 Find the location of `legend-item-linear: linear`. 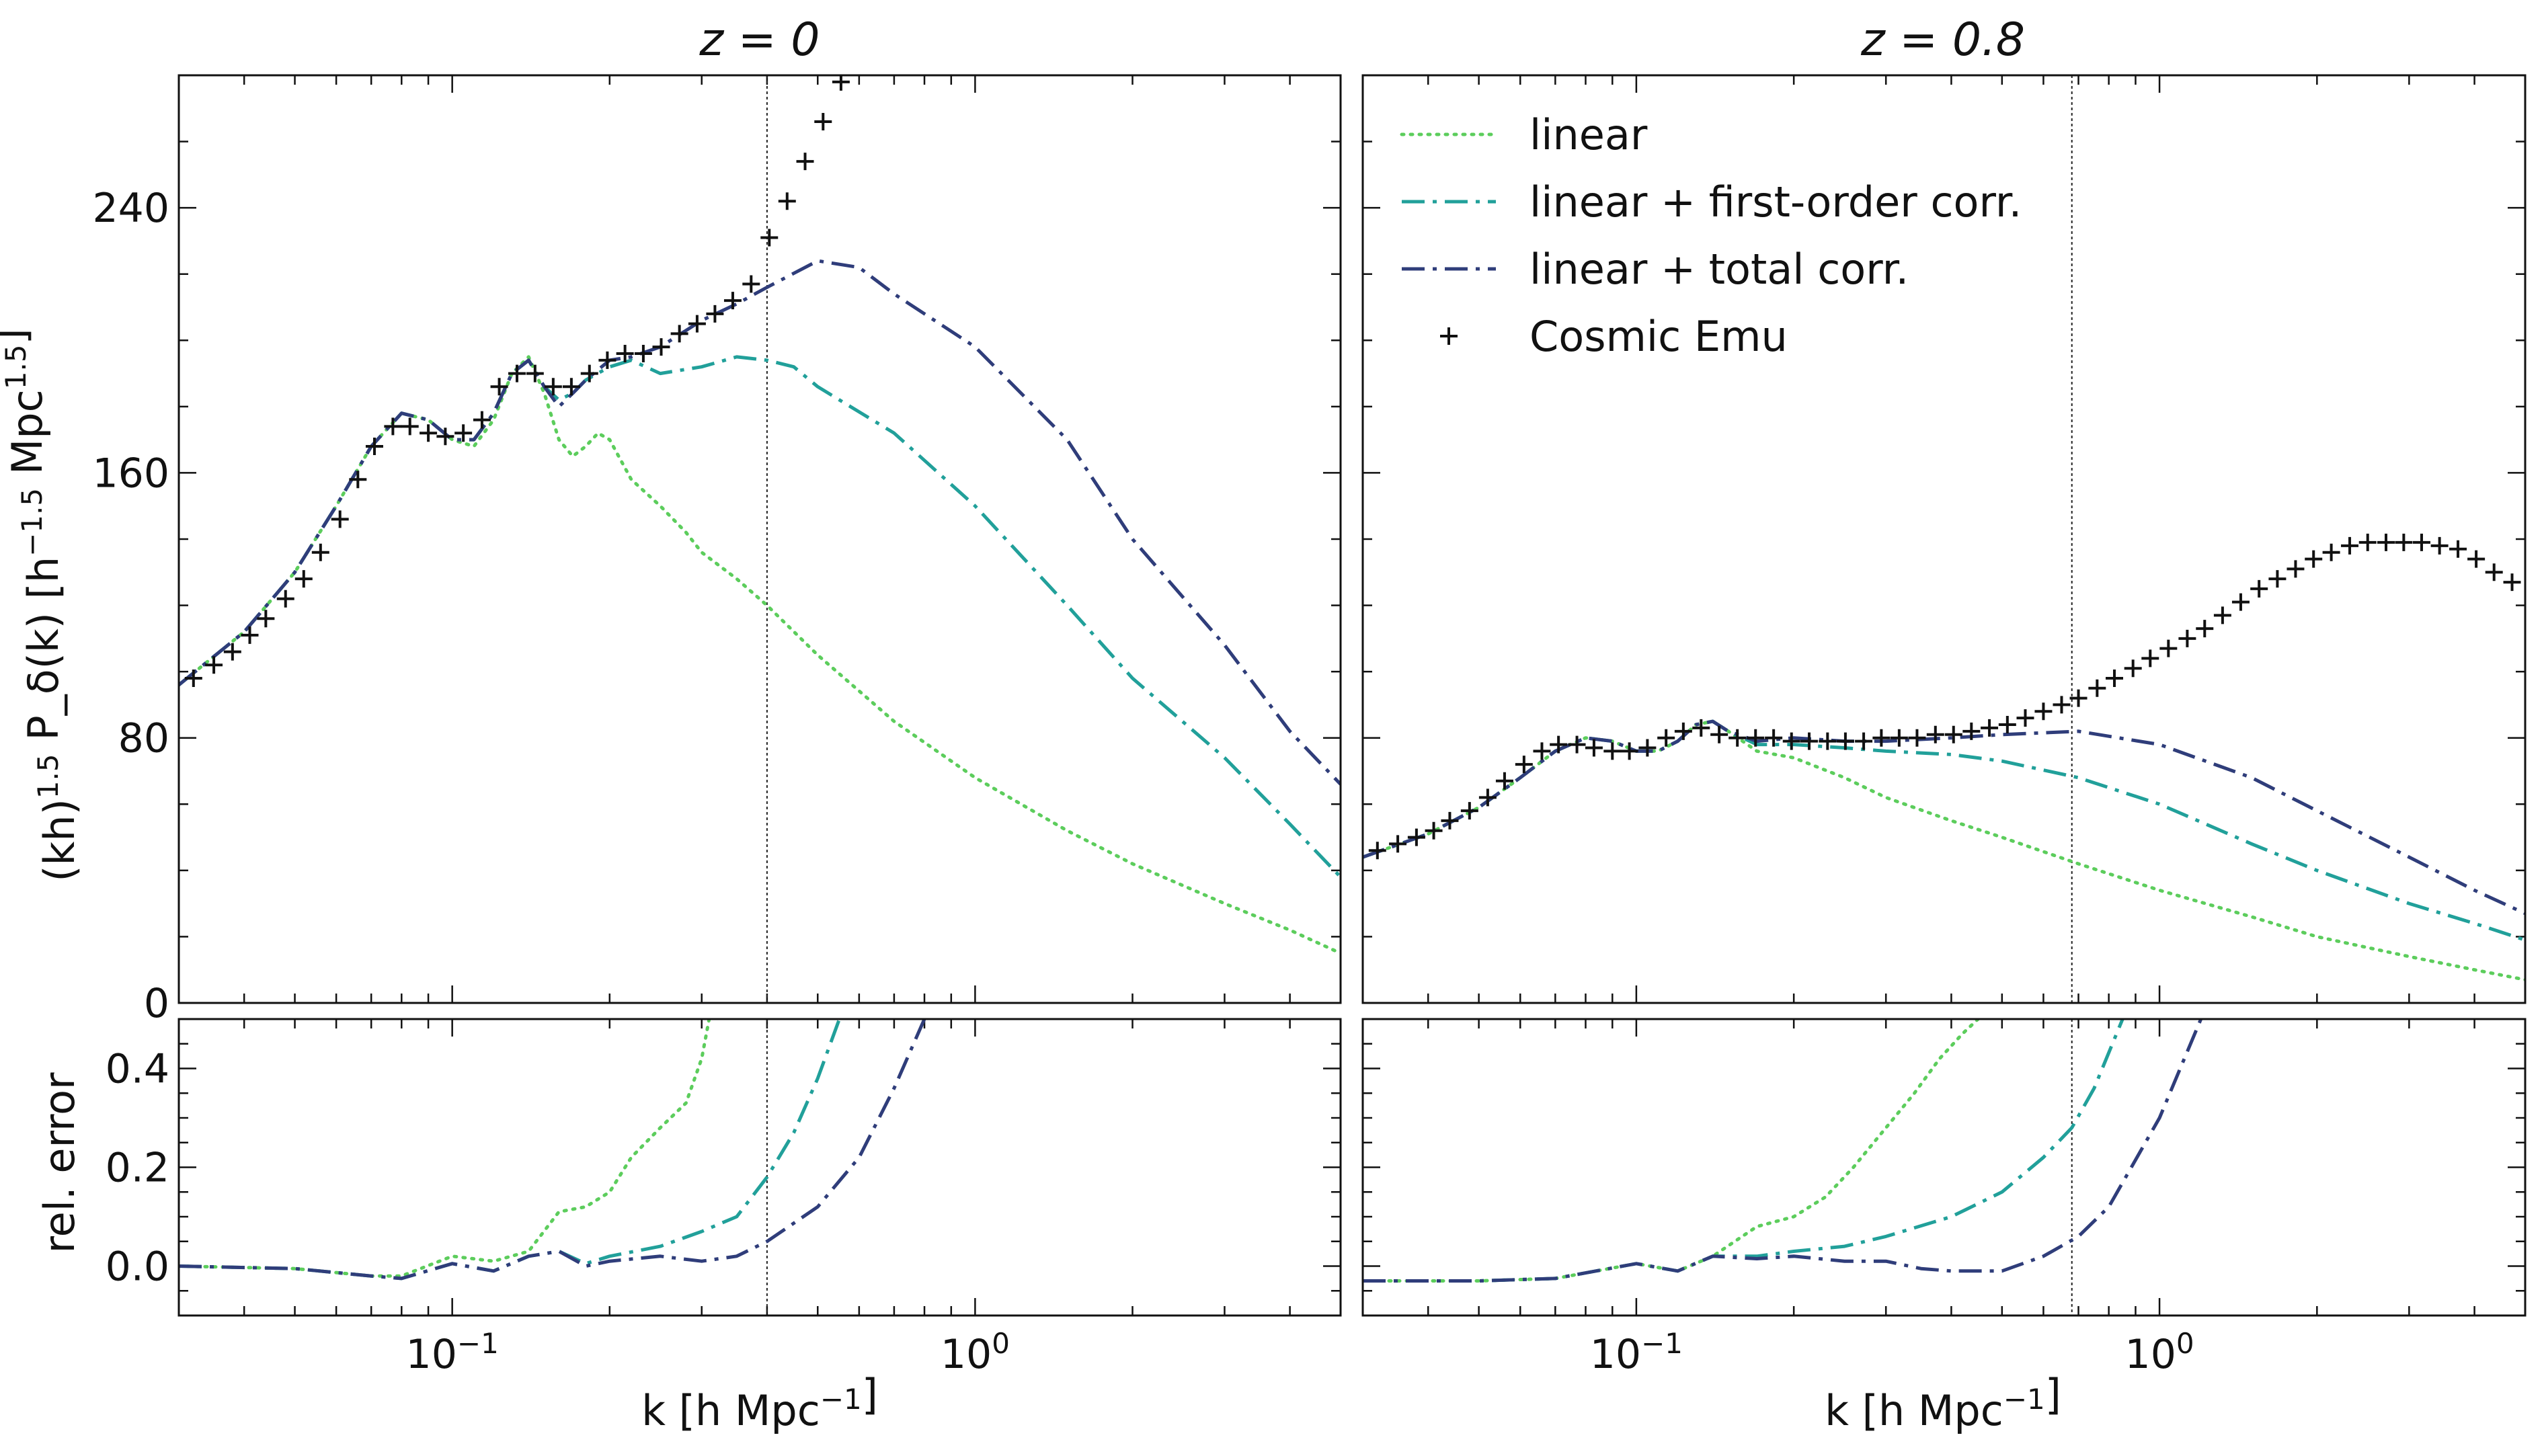

legend-item-linear: linear is located at coordinates (1524, 134).